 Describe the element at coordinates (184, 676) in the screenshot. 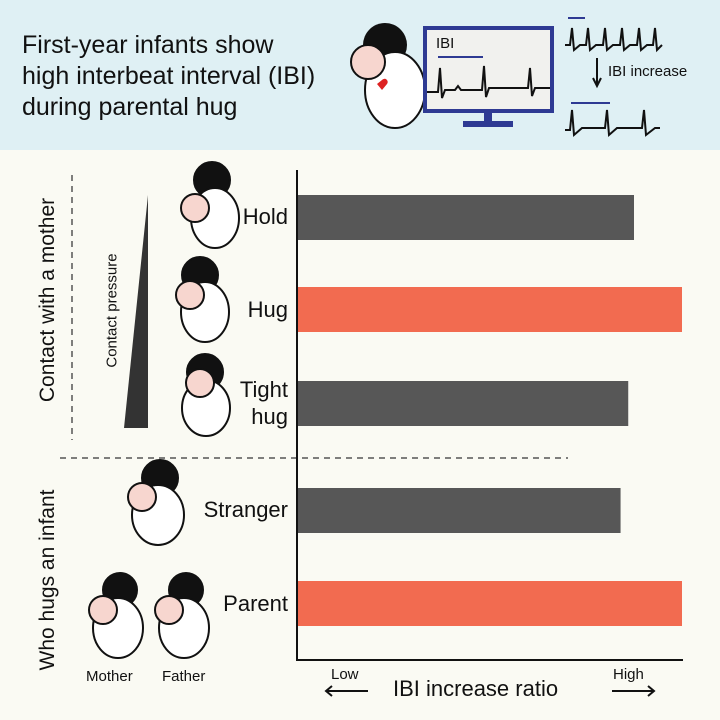

I see `father-label: Father` at that location.